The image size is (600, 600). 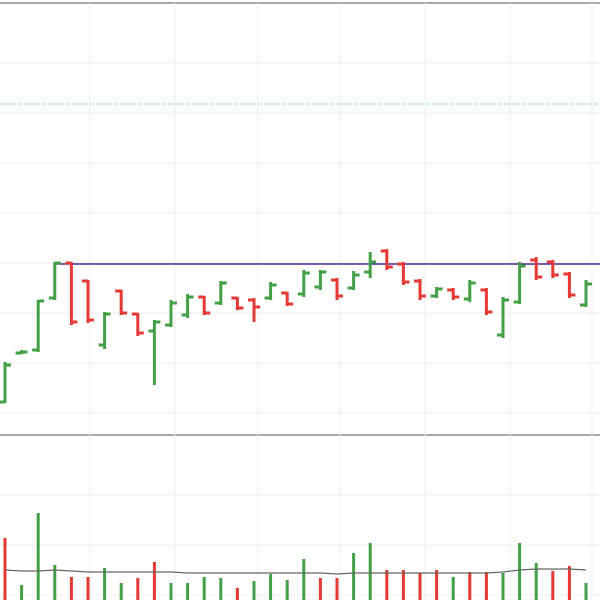 I want to click on volume-ma, so click(x=295, y=571).